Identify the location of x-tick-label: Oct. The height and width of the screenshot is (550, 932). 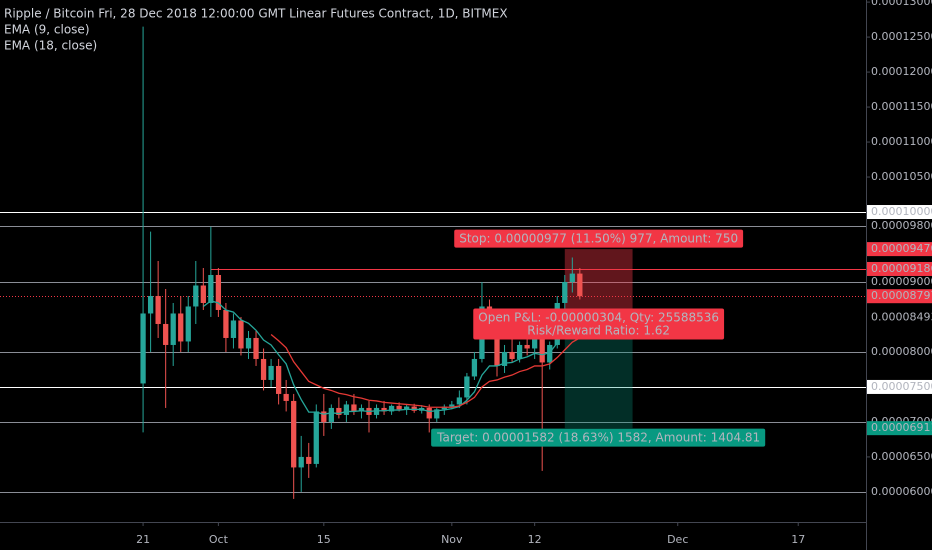
(219, 539).